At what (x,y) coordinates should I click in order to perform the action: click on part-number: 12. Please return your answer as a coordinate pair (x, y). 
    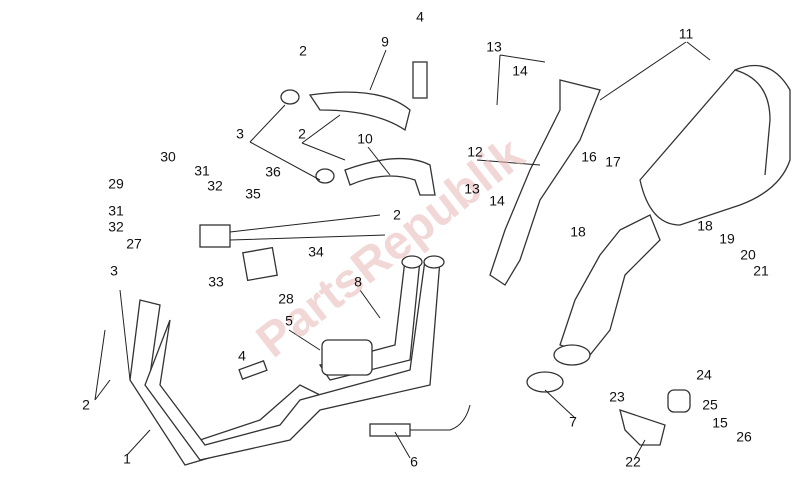
    Looking at the image, I should click on (475, 152).